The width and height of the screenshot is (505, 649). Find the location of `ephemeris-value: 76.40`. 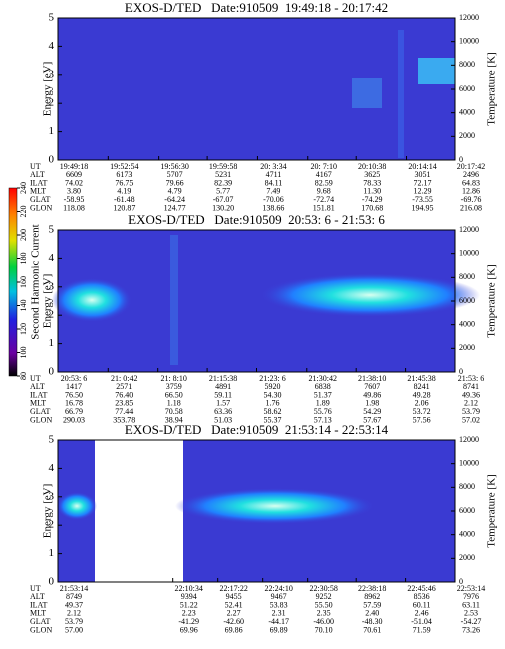

ephemeris-value: 76.40 is located at coordinates (124, 394).